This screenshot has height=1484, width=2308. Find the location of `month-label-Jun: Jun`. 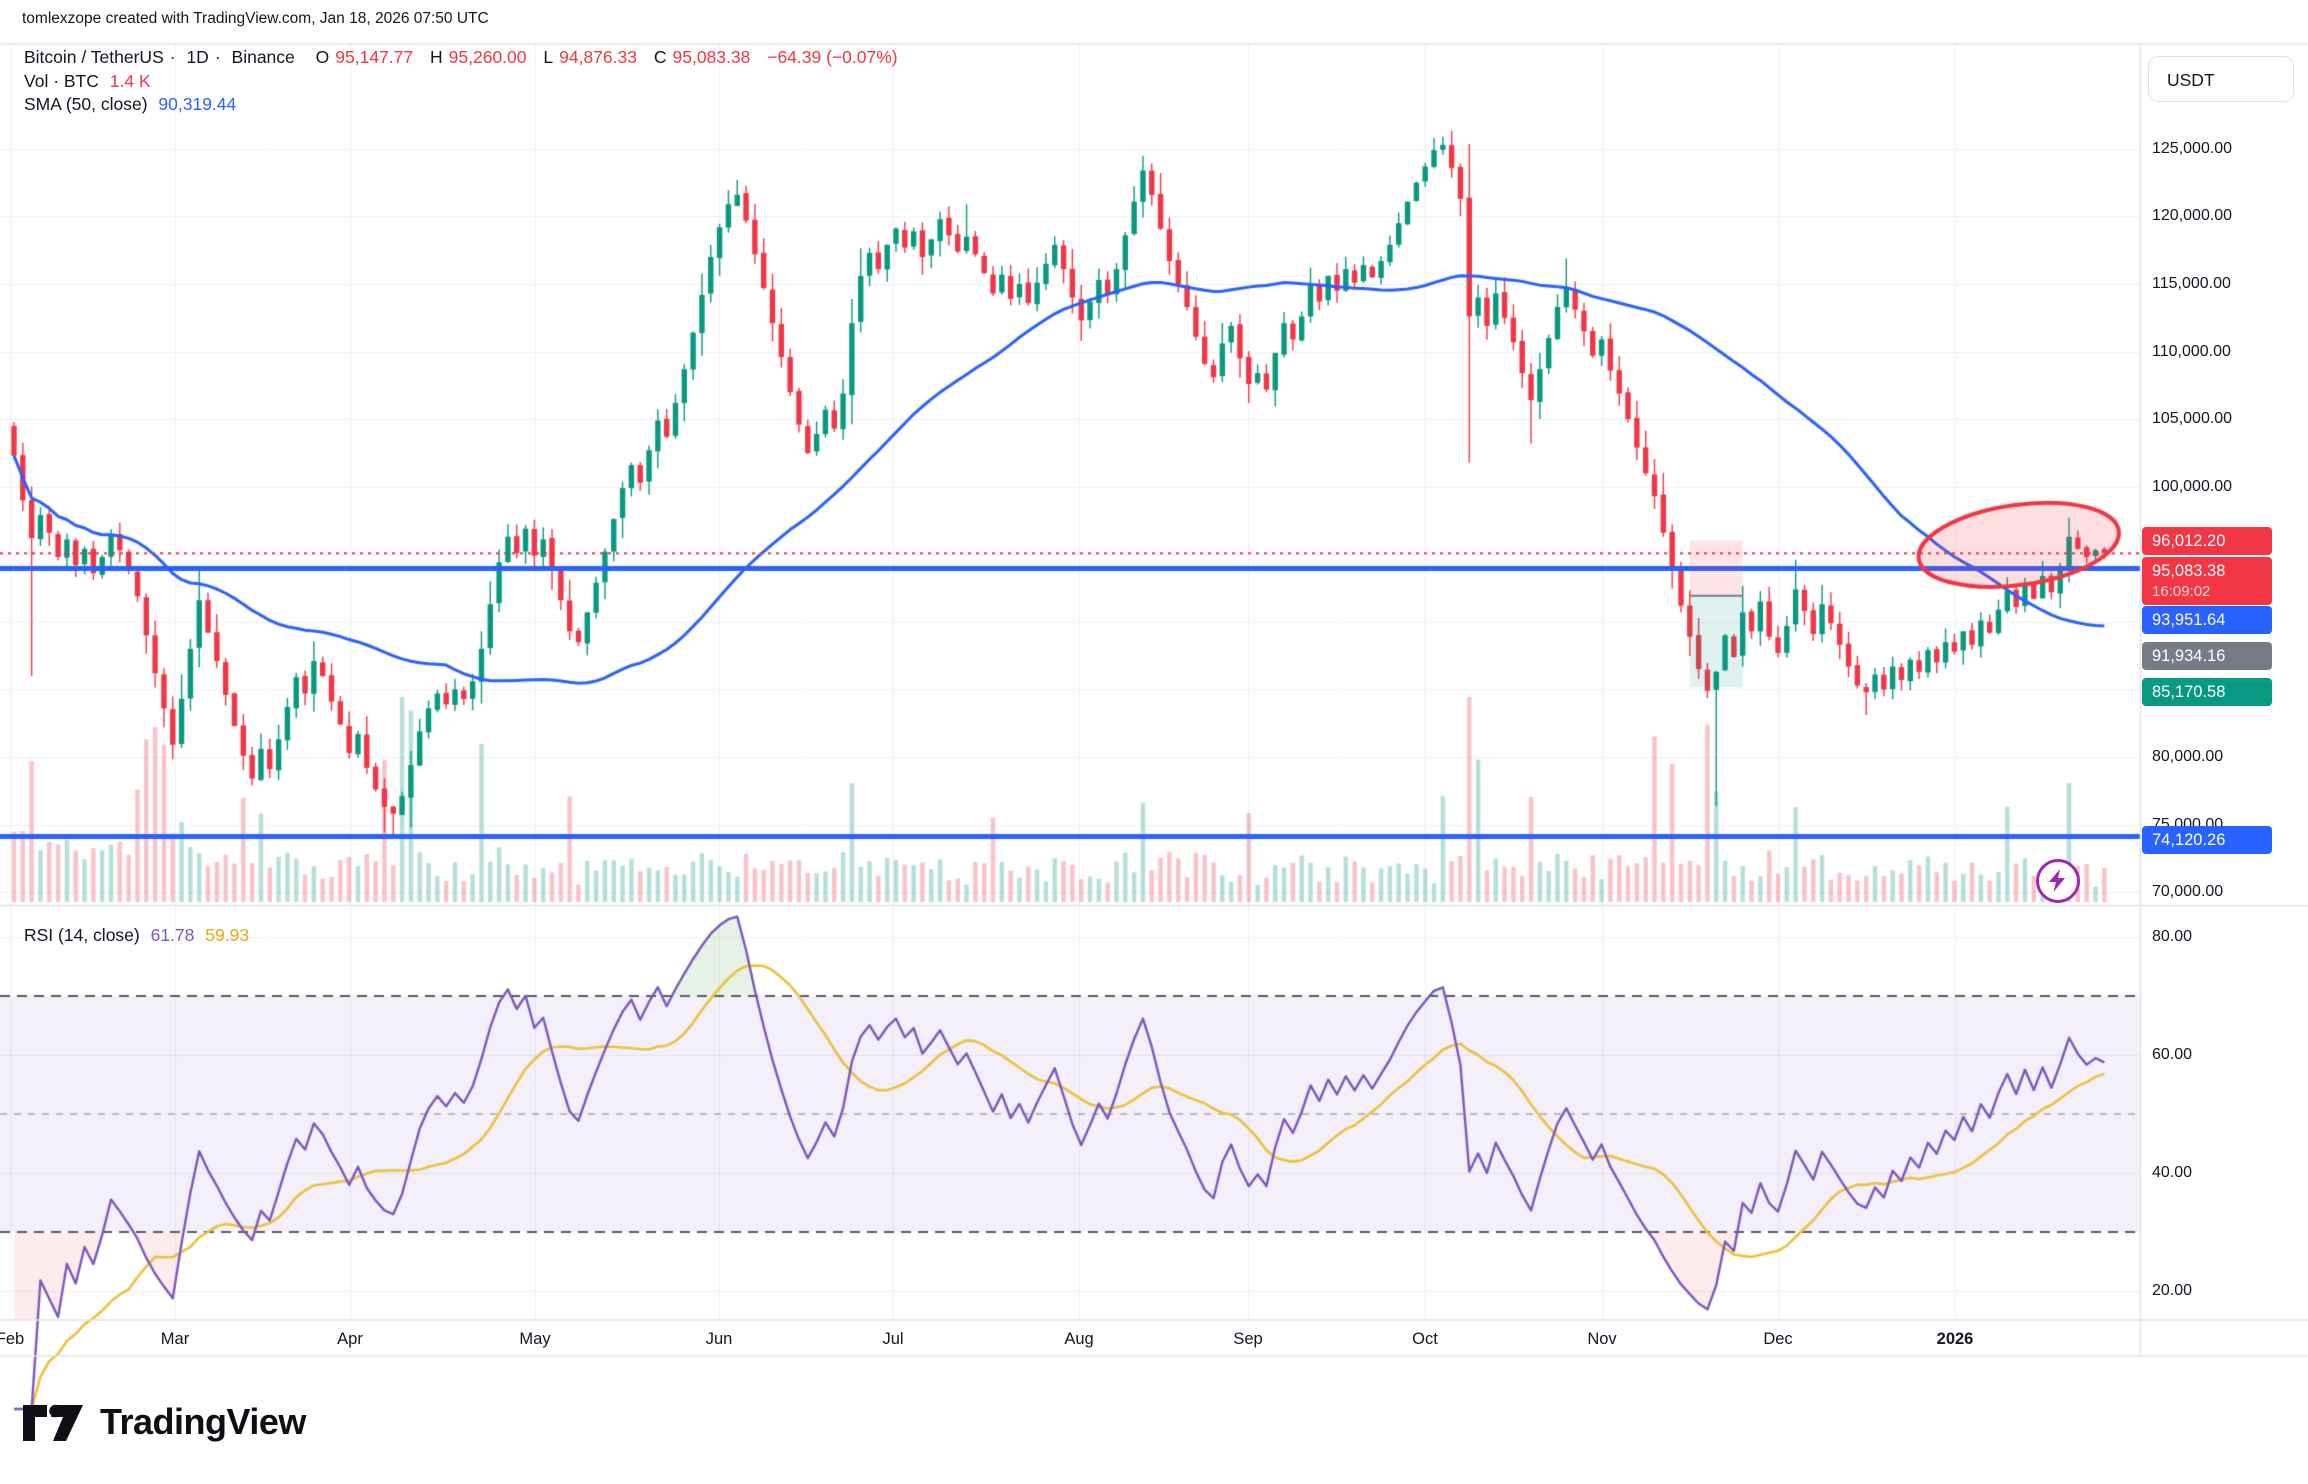

month-label-Jun: Jun is located at coordinates (719, 1339).